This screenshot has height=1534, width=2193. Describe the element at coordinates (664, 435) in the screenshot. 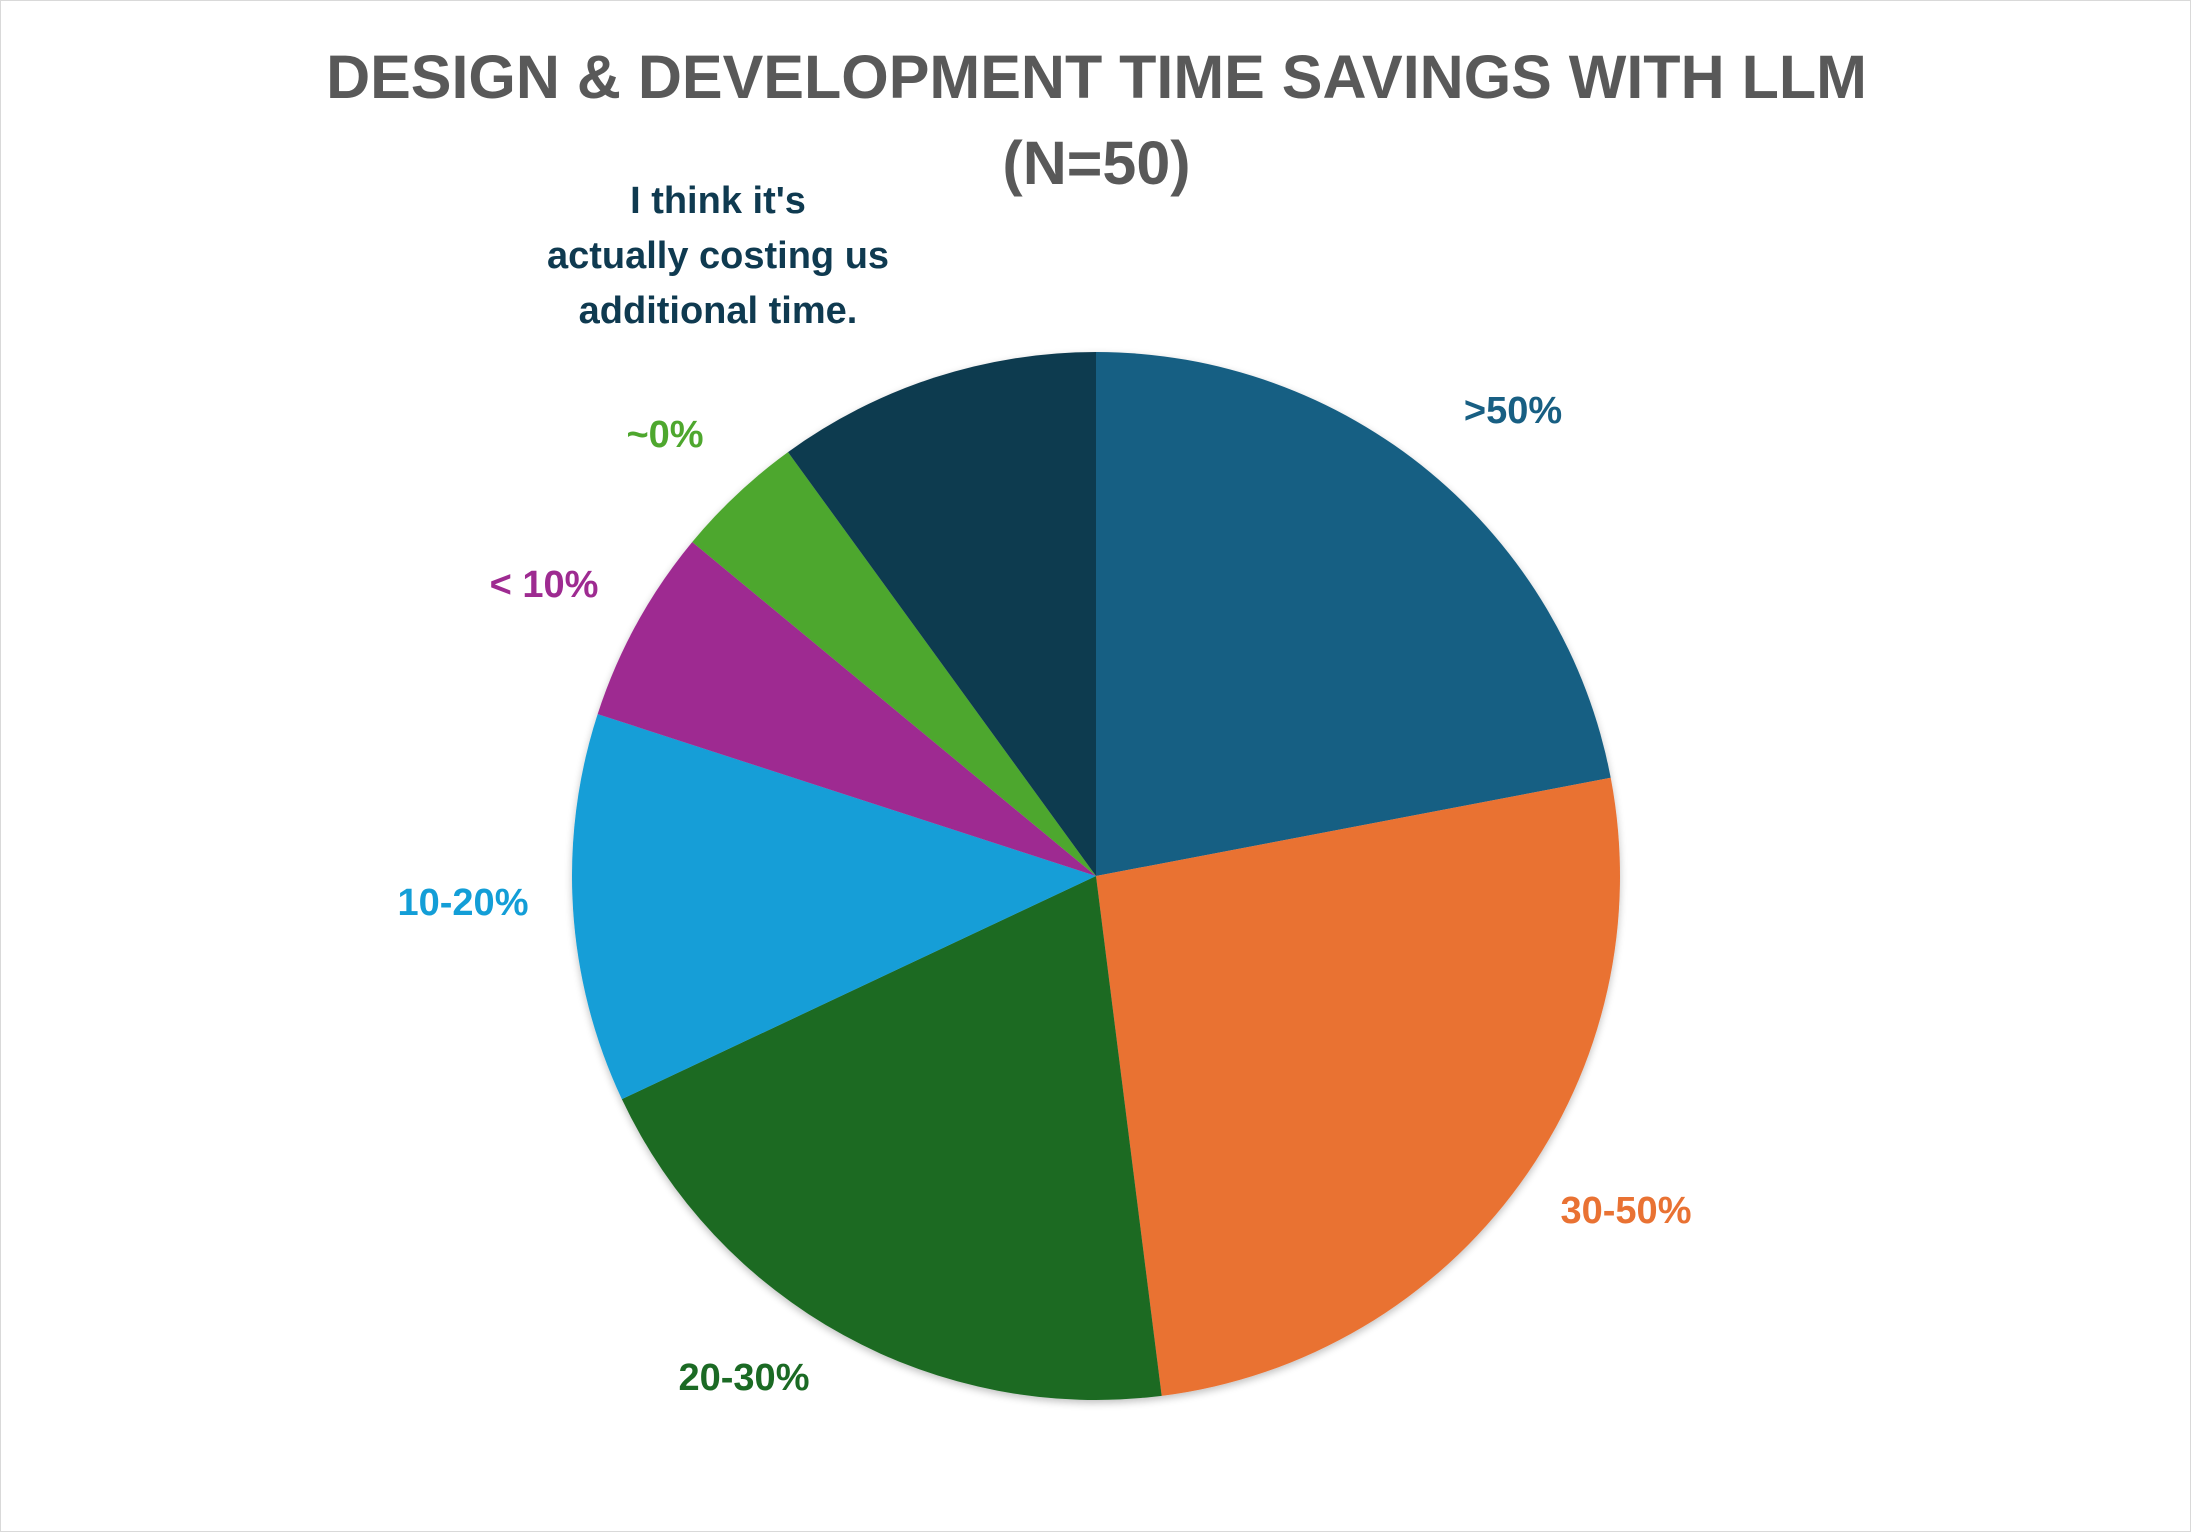

I see `slice-label-6: ~0%` at that location.